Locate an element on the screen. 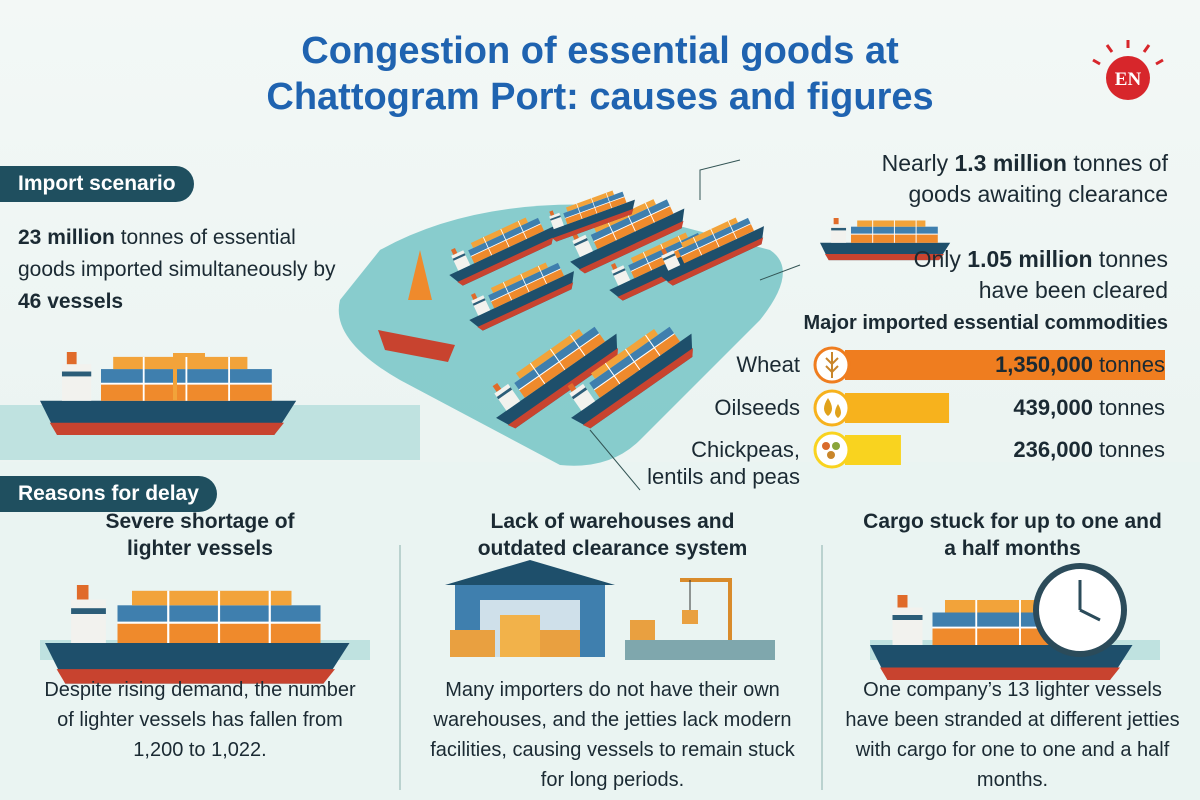 This screenshot has width=1200, height=800. value-label: 1,350,000 tonnes is located at coordinates (1012, 365).